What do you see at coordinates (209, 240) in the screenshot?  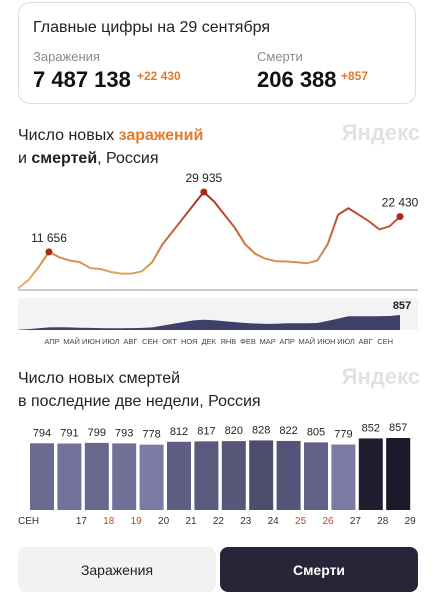 I see `cases-line` at bounding box center [209, 240].